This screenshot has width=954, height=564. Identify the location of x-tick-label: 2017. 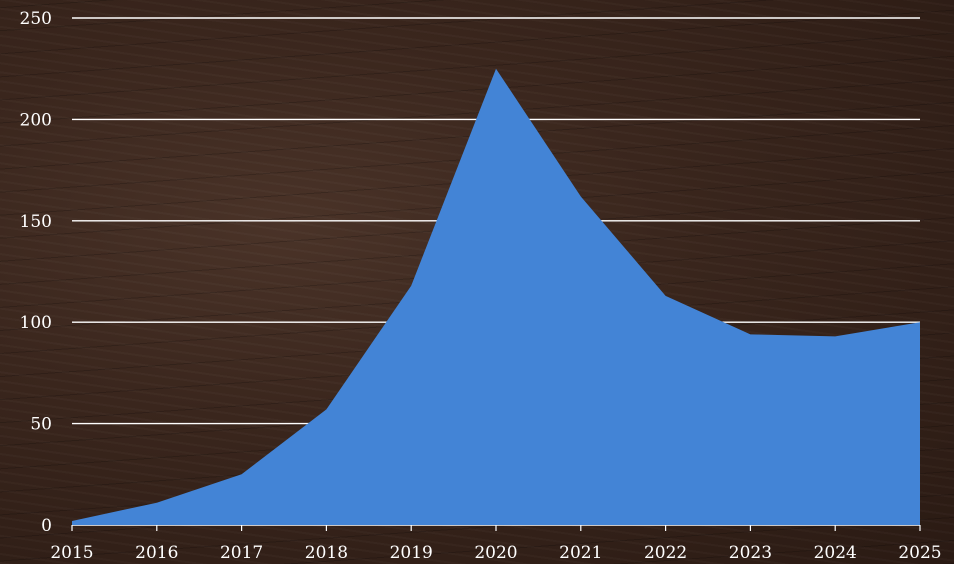
(241, 553).